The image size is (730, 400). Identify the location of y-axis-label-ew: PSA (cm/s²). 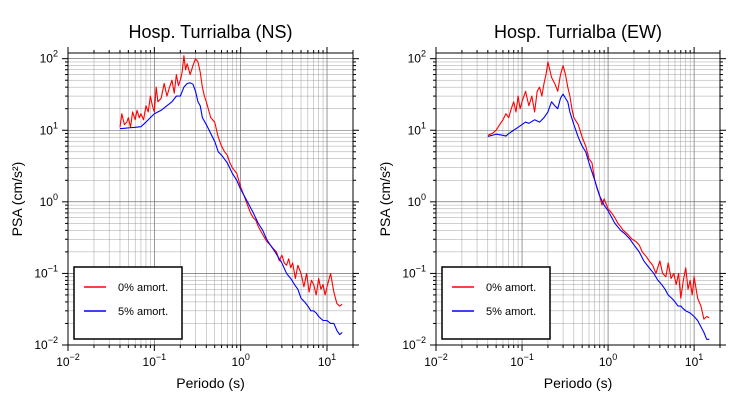
(385, 199).